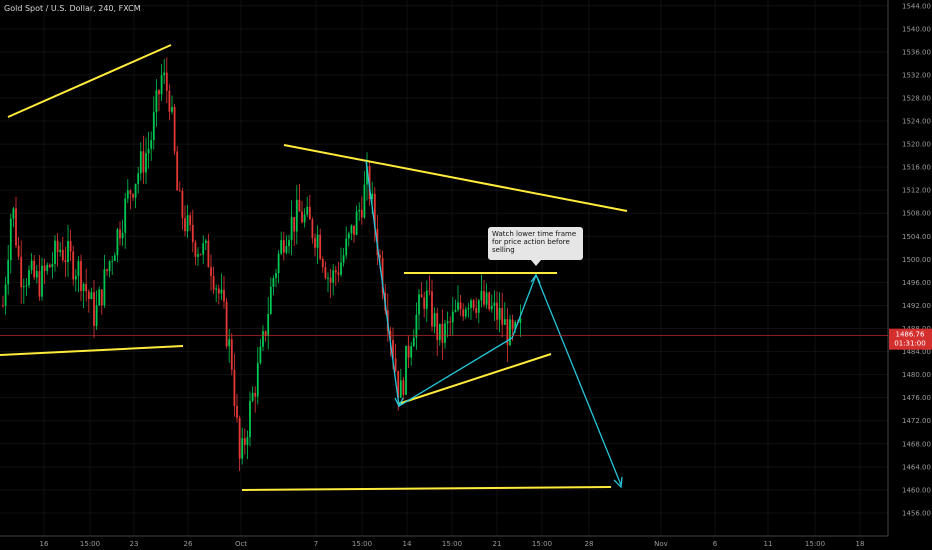 Image resolution: width=932 pixels, height=550 pixels. I want to click on y-tick-label: 1500.00, so click(916, 260).